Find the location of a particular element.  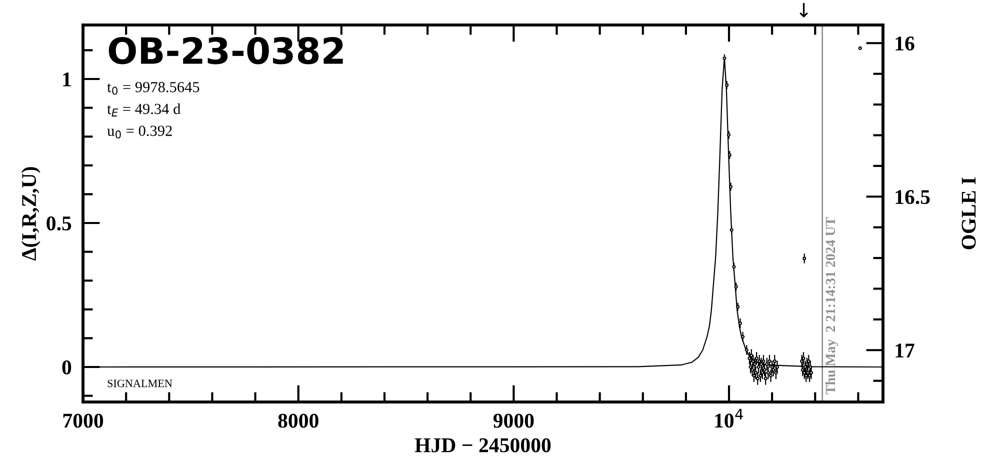

y2-tick-label: 16 is located at coordinates (905, 43).